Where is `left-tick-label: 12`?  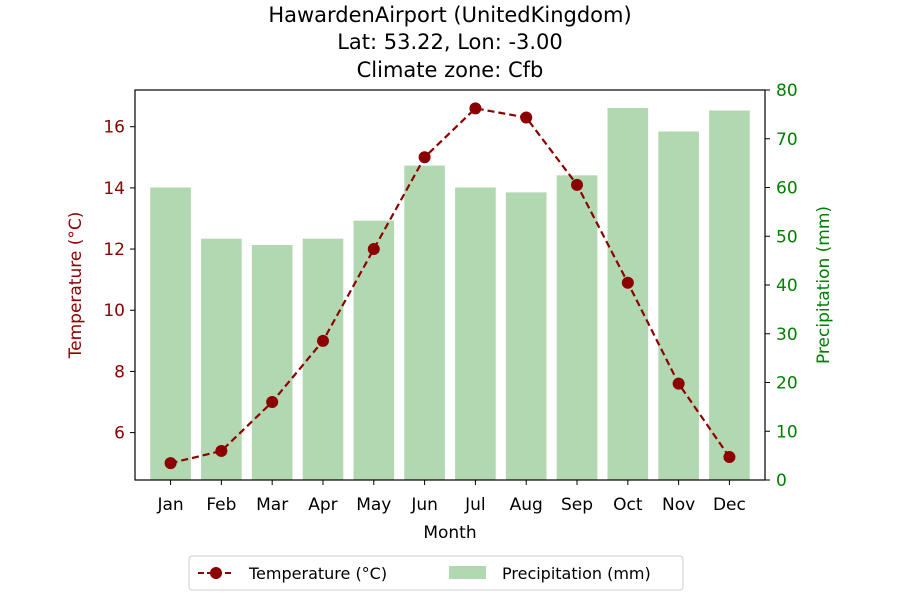 left-tick-label: 12 is located at coordinates (114, 250).